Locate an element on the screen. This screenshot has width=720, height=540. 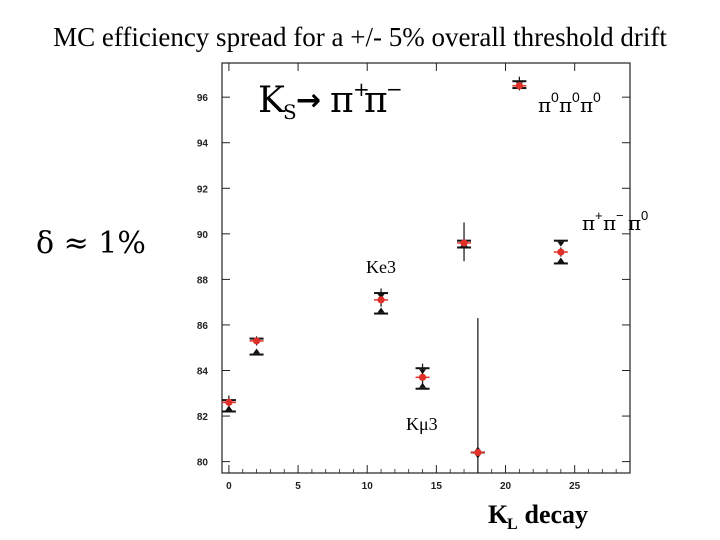
neutral-zero-2: 0 is located at coordinates (576, 97).